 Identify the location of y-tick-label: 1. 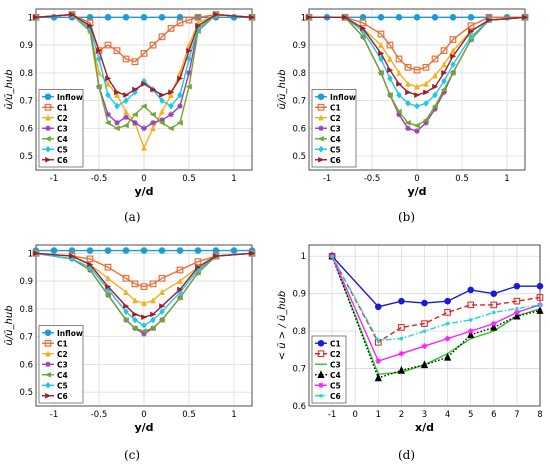
(30, 254).